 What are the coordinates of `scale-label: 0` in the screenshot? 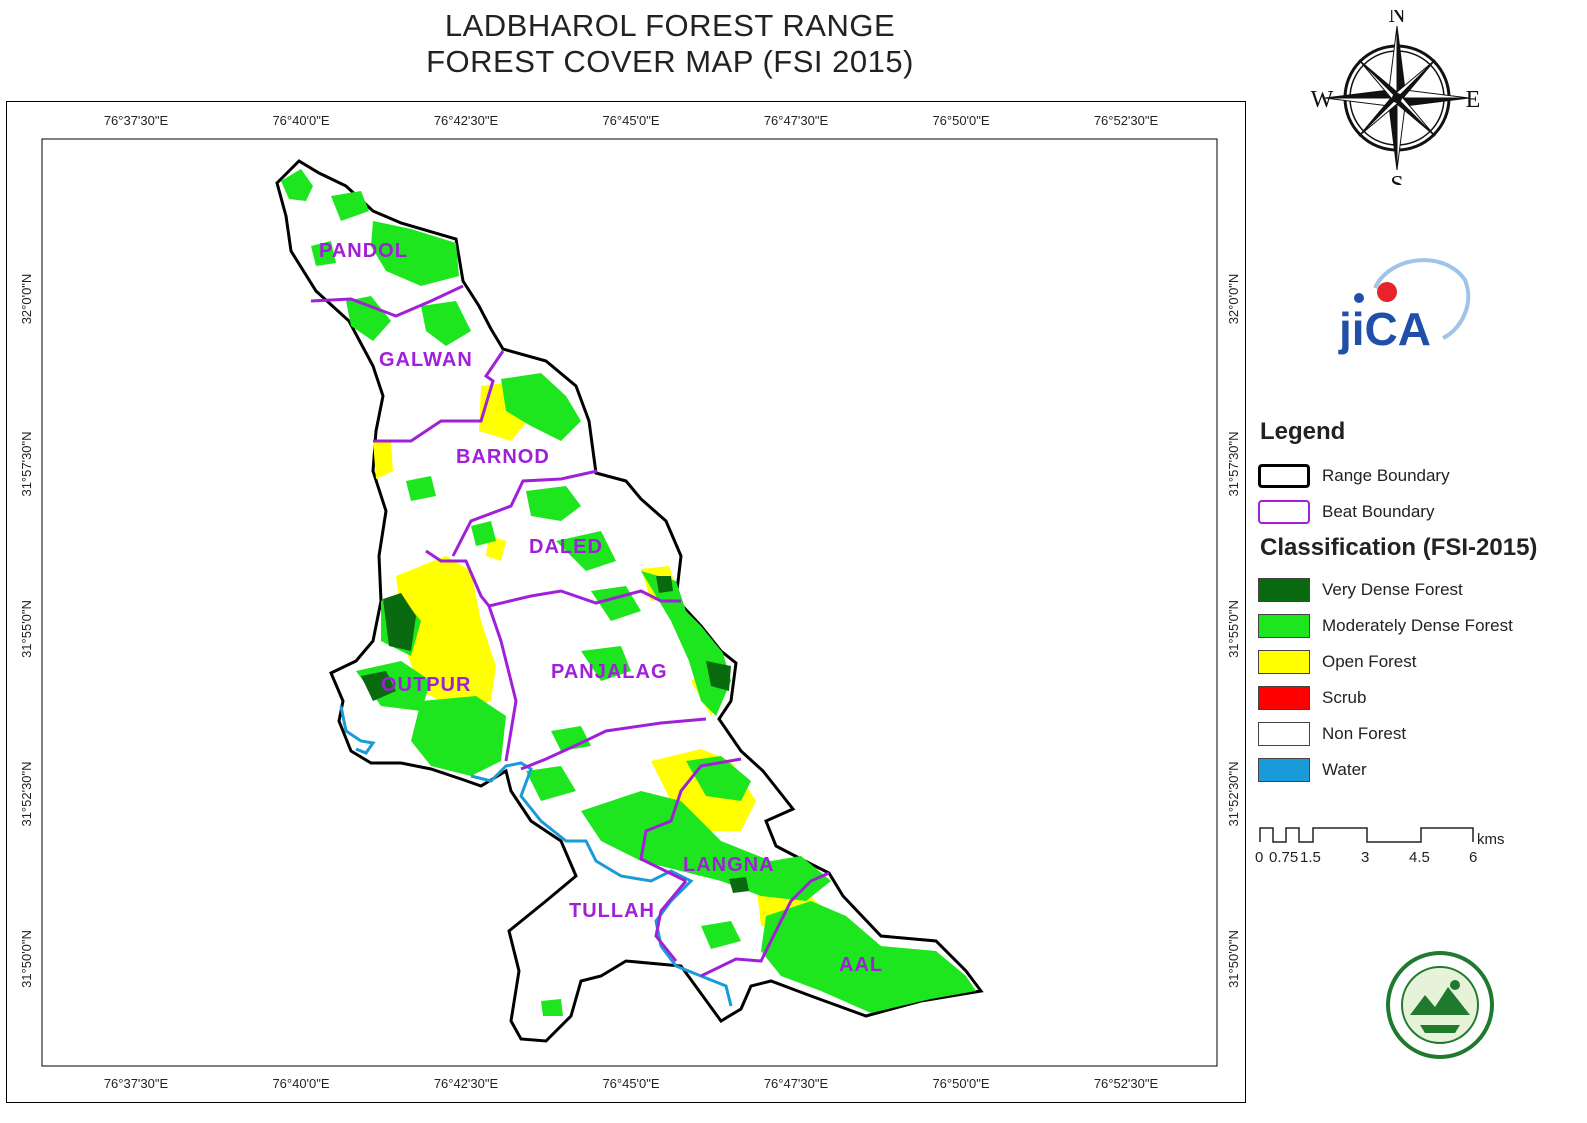 It's located at (1259, 857).